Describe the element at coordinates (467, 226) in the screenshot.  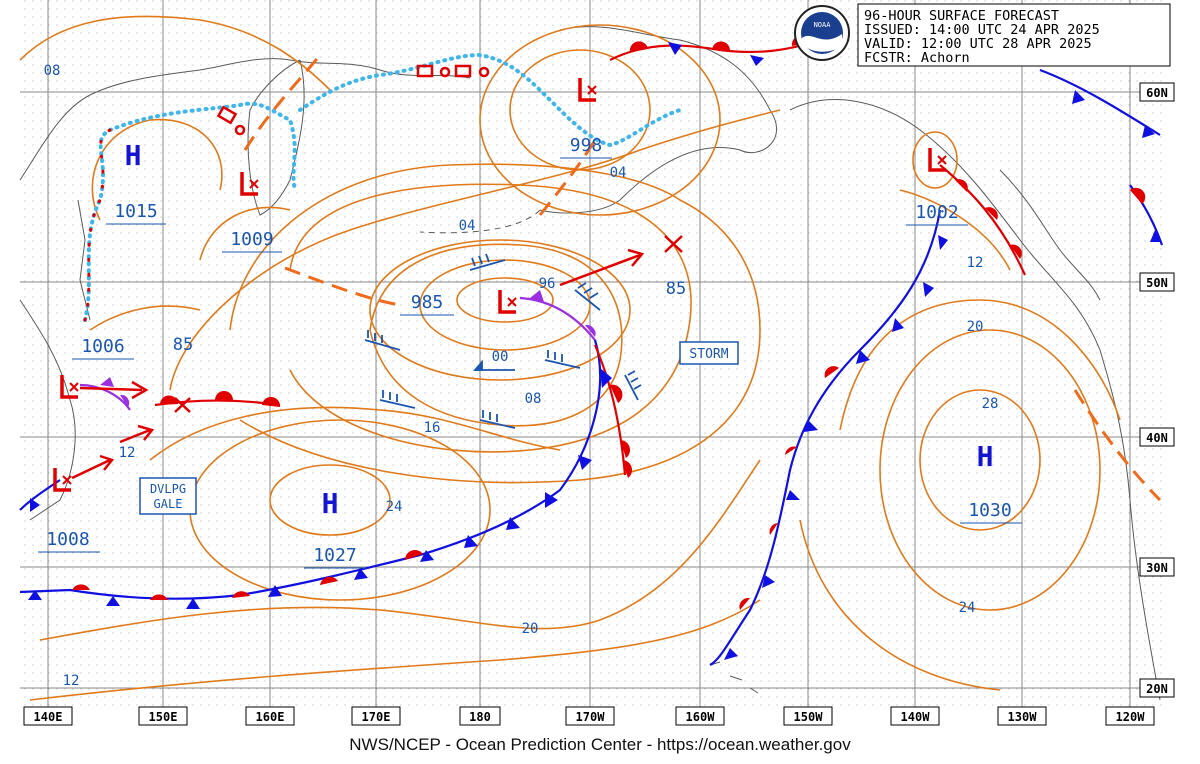
I see `isobar-label: 04` at that location.